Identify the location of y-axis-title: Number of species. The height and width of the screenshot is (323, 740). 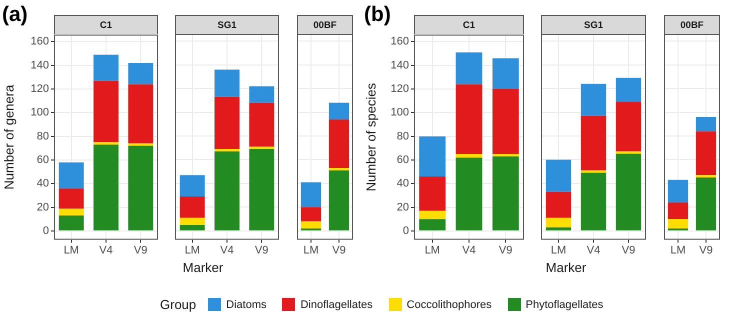
(370, 137).